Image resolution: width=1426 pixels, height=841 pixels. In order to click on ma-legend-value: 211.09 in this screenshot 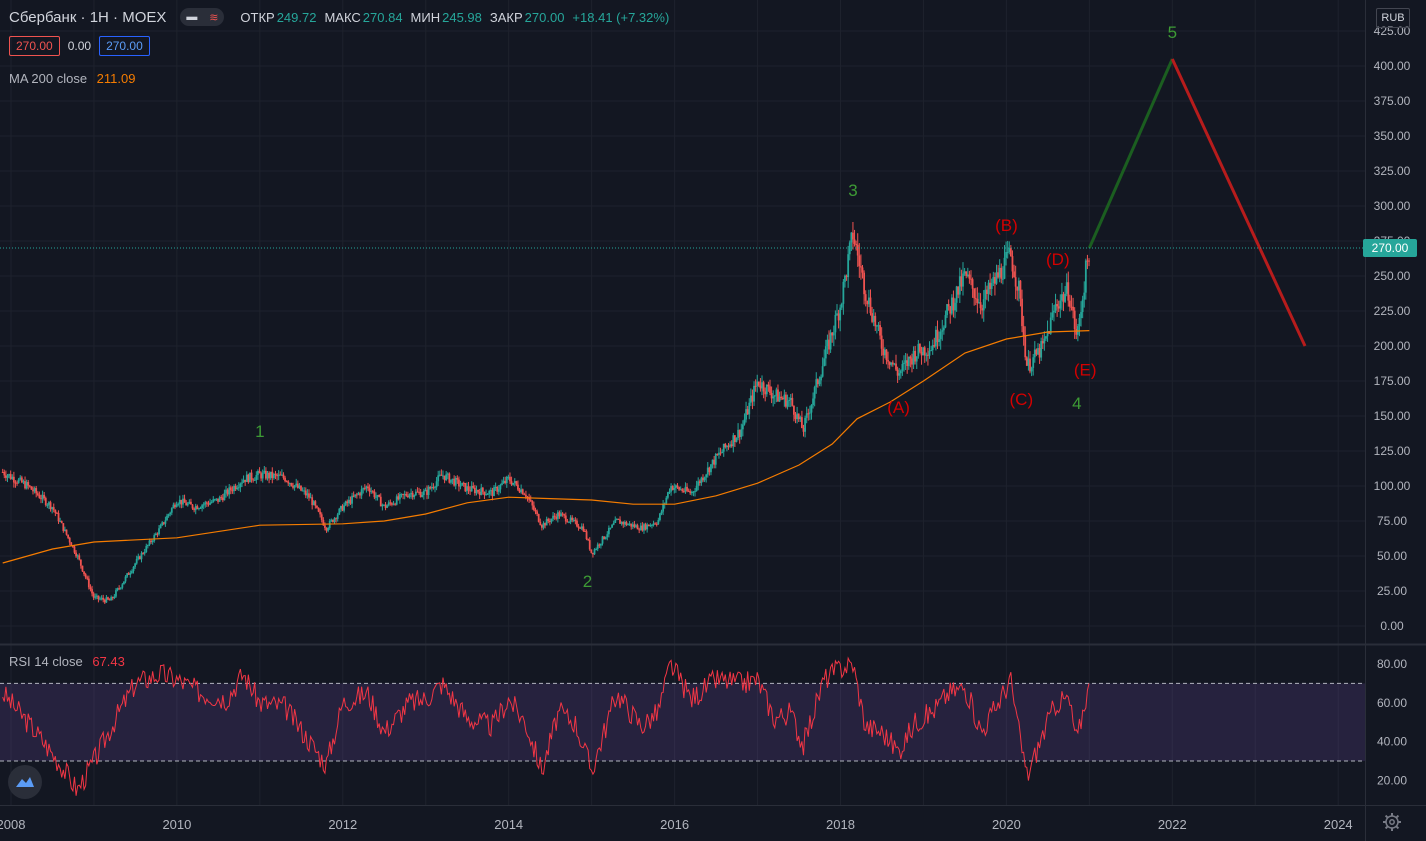, I will do `click(116, 78)`.